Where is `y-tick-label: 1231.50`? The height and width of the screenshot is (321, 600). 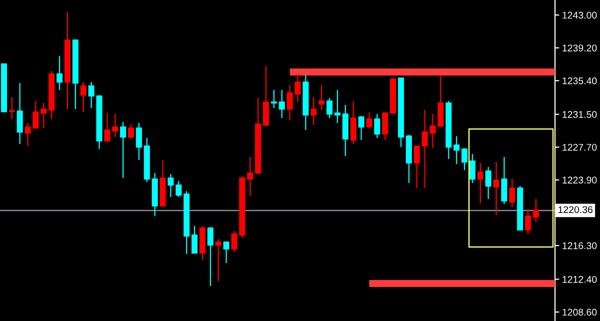
y-tick-label: 1231.50 is located at coordinates (579, 114).